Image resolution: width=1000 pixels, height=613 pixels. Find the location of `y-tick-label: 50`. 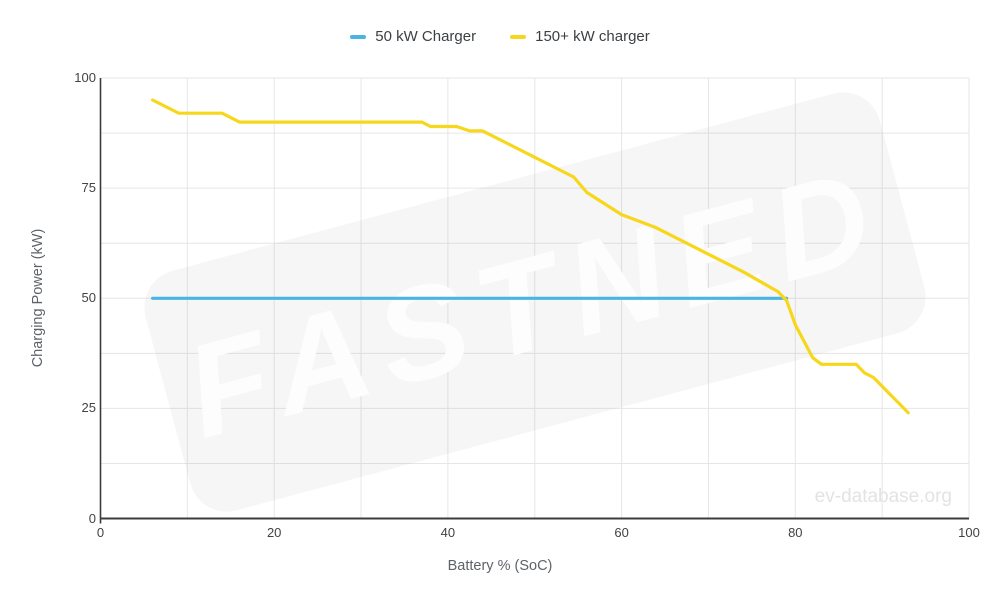

y-tick-label: 50 is located at coordinates (88, 298).